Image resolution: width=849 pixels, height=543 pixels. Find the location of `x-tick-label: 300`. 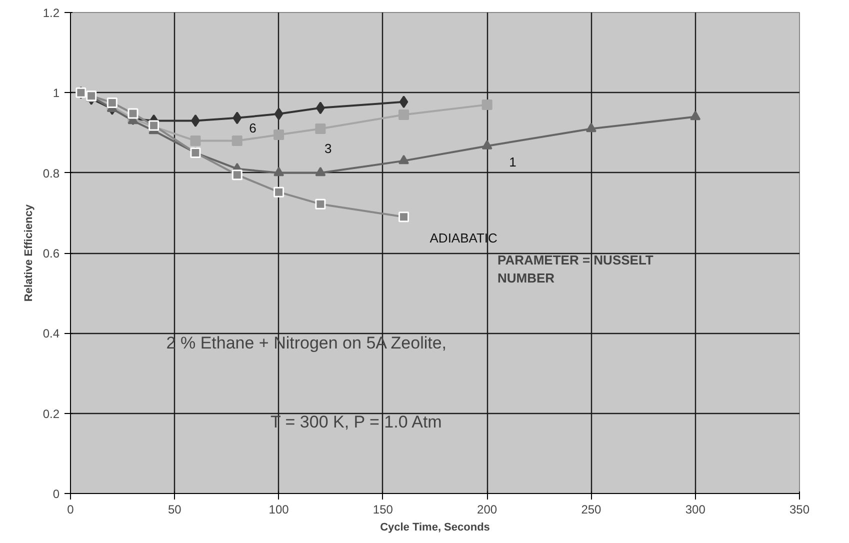

x-tick-label: 300 is located at coordinates (695, 509).